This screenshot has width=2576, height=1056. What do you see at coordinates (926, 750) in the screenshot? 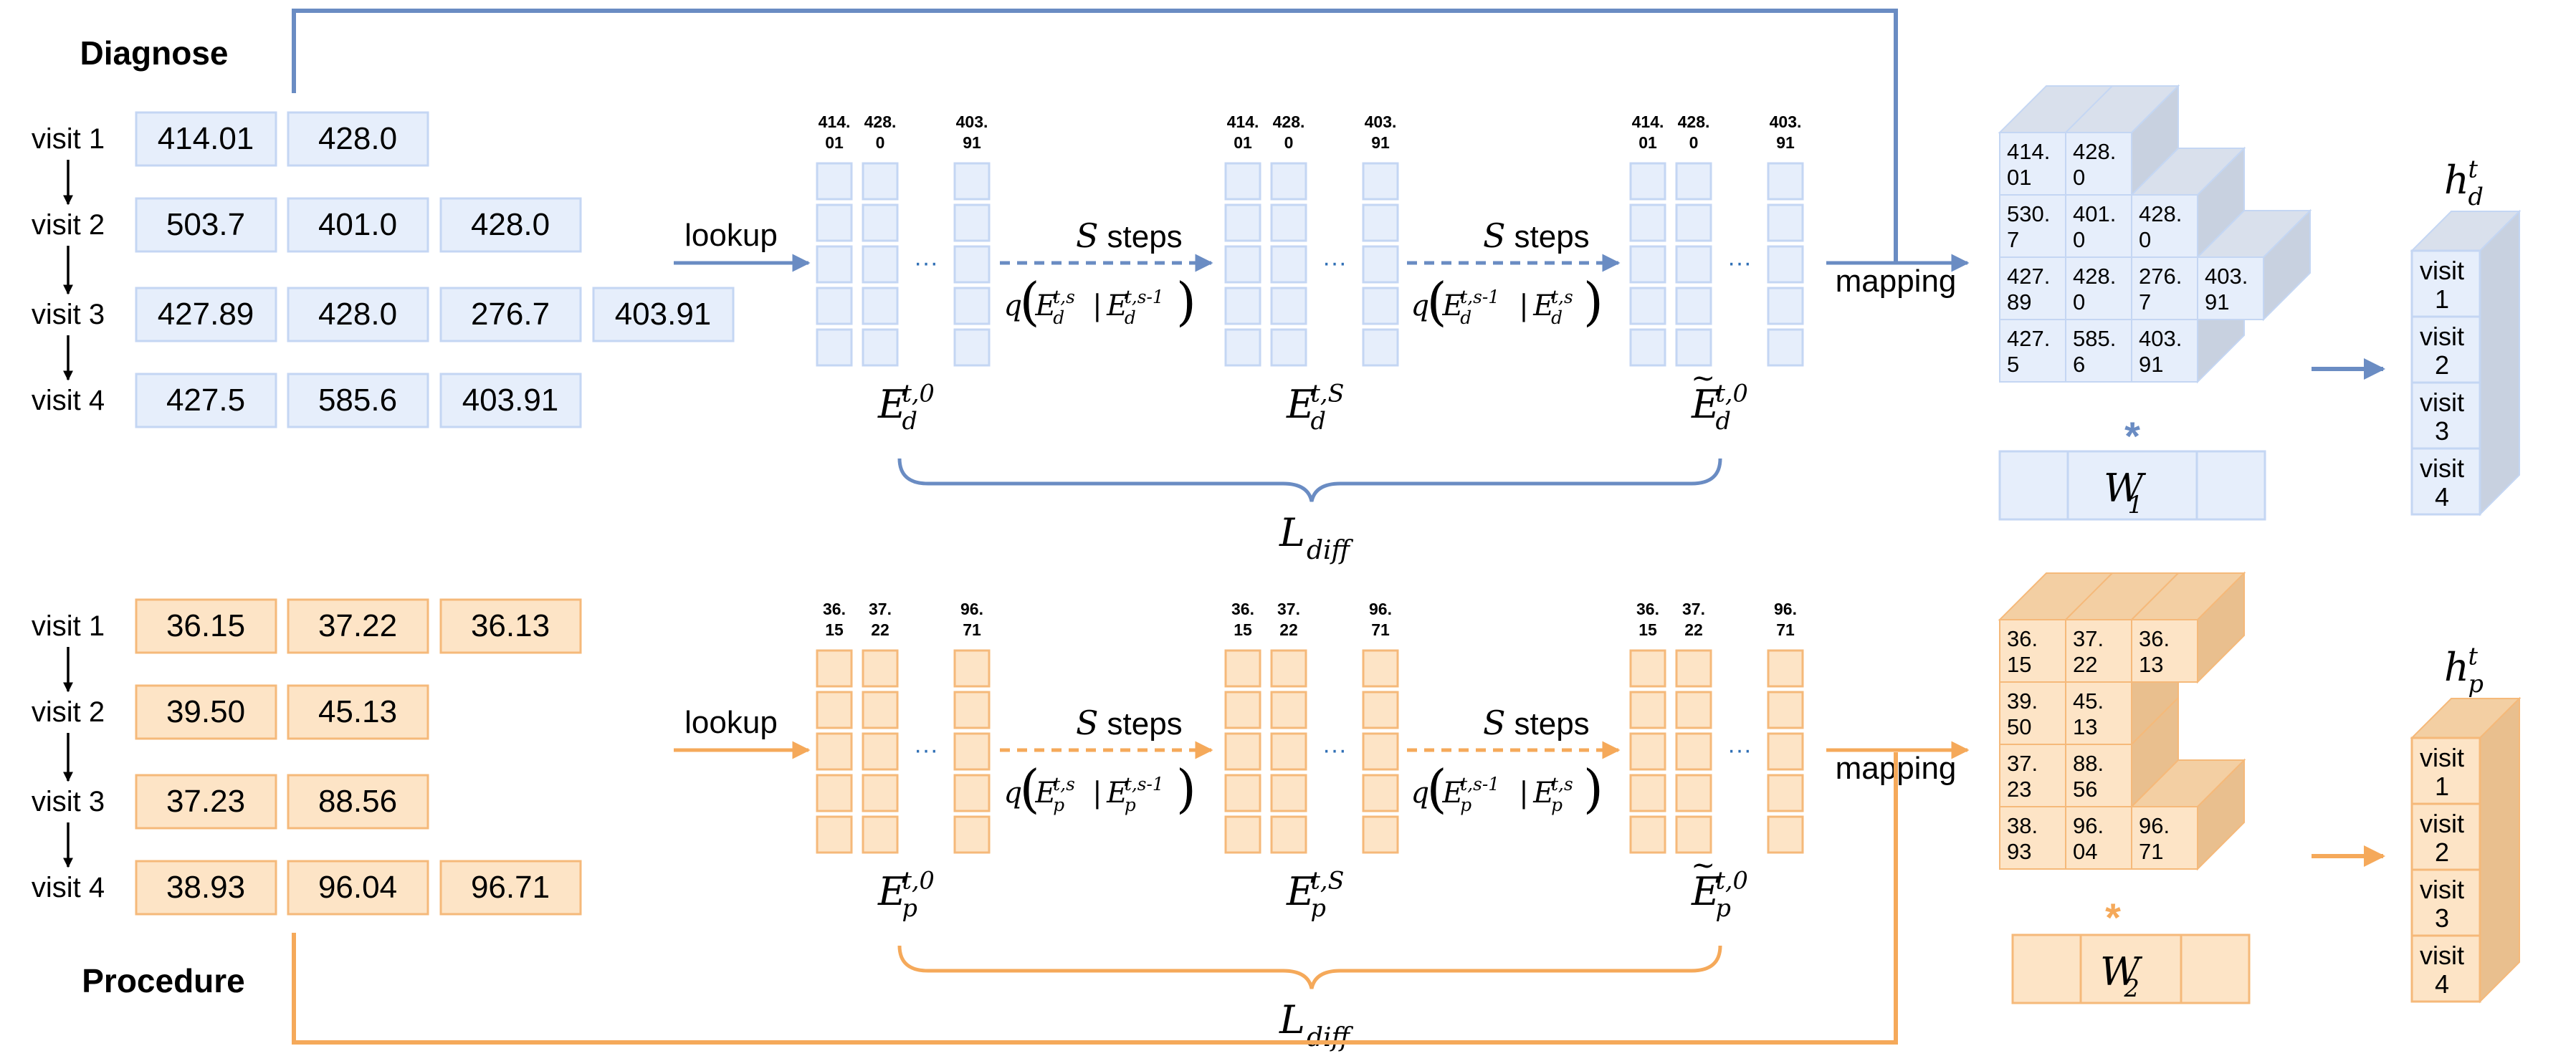
I see `ellipsis: ···` at bounding box center [926, 750].